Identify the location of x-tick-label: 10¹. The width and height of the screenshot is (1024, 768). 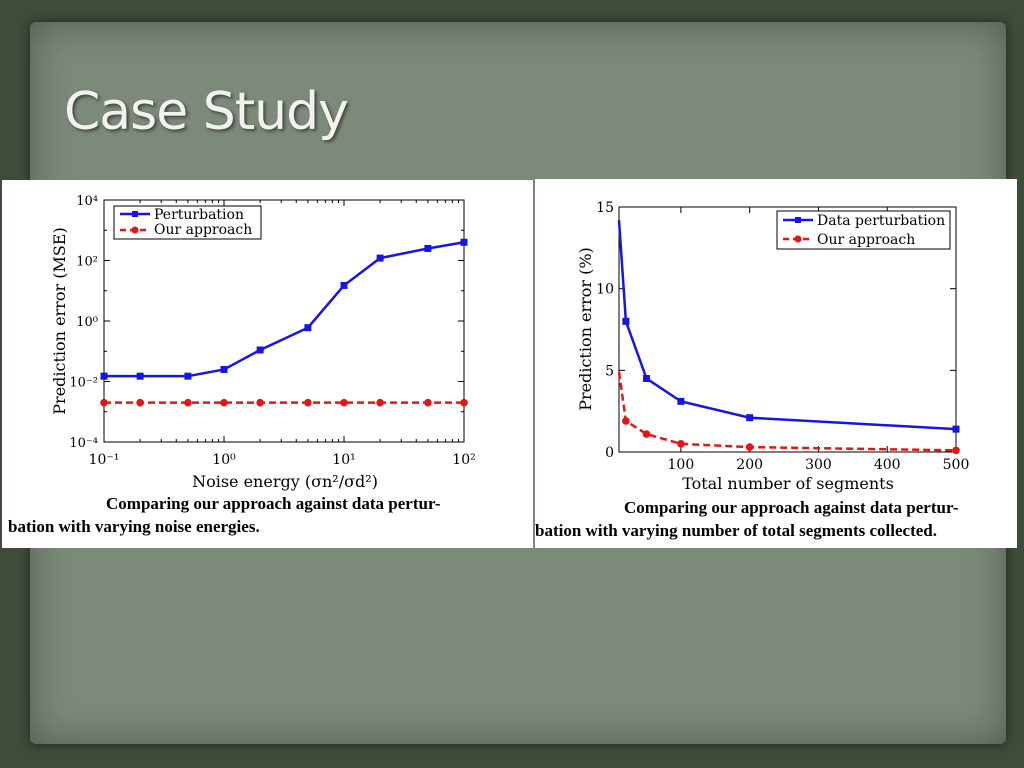
(343, 460).